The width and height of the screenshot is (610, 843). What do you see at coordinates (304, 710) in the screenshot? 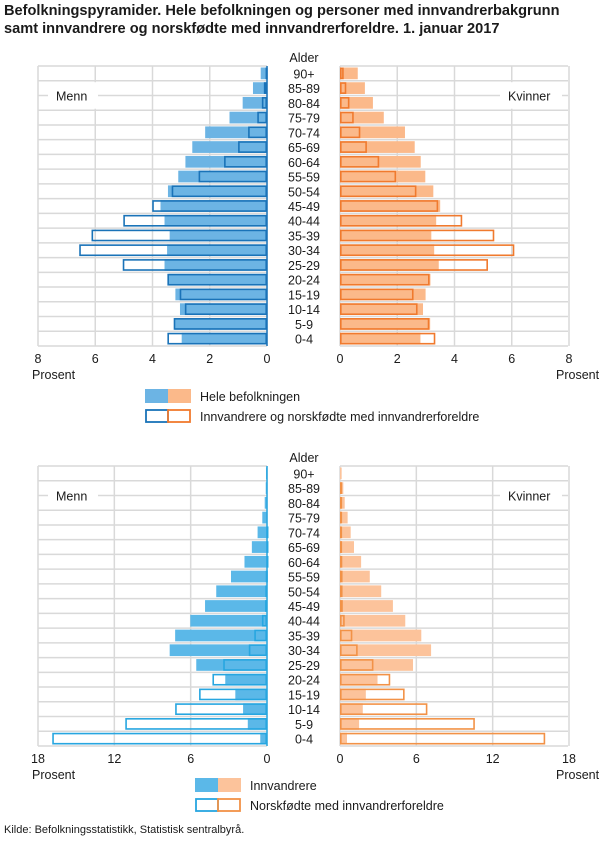
I see `age-group-label: 10-14` at bounding box center [304, 710].